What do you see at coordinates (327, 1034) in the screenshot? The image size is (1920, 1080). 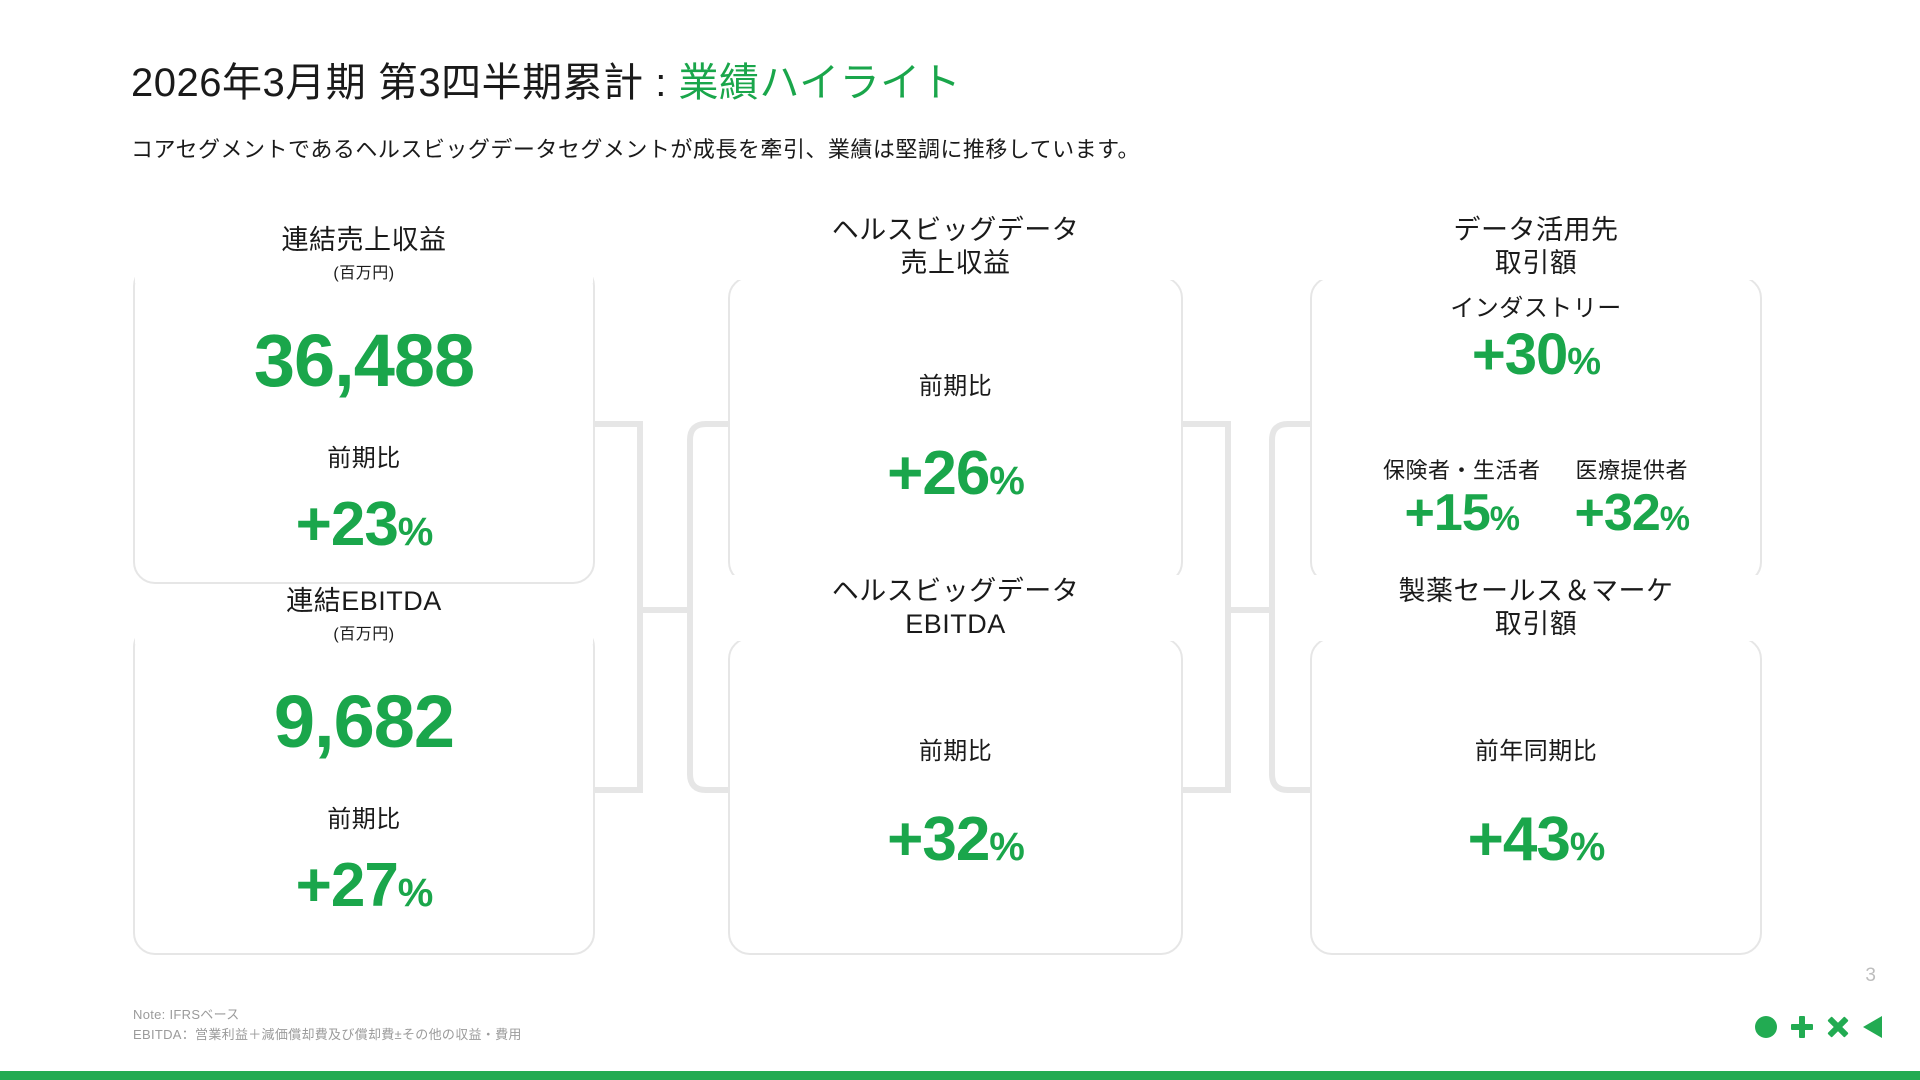 I see `footnote-line-2: EBITDA：営業利益＋減価償却費及び償却費±その他の収益・費用` at bounding box center [327, 1034].